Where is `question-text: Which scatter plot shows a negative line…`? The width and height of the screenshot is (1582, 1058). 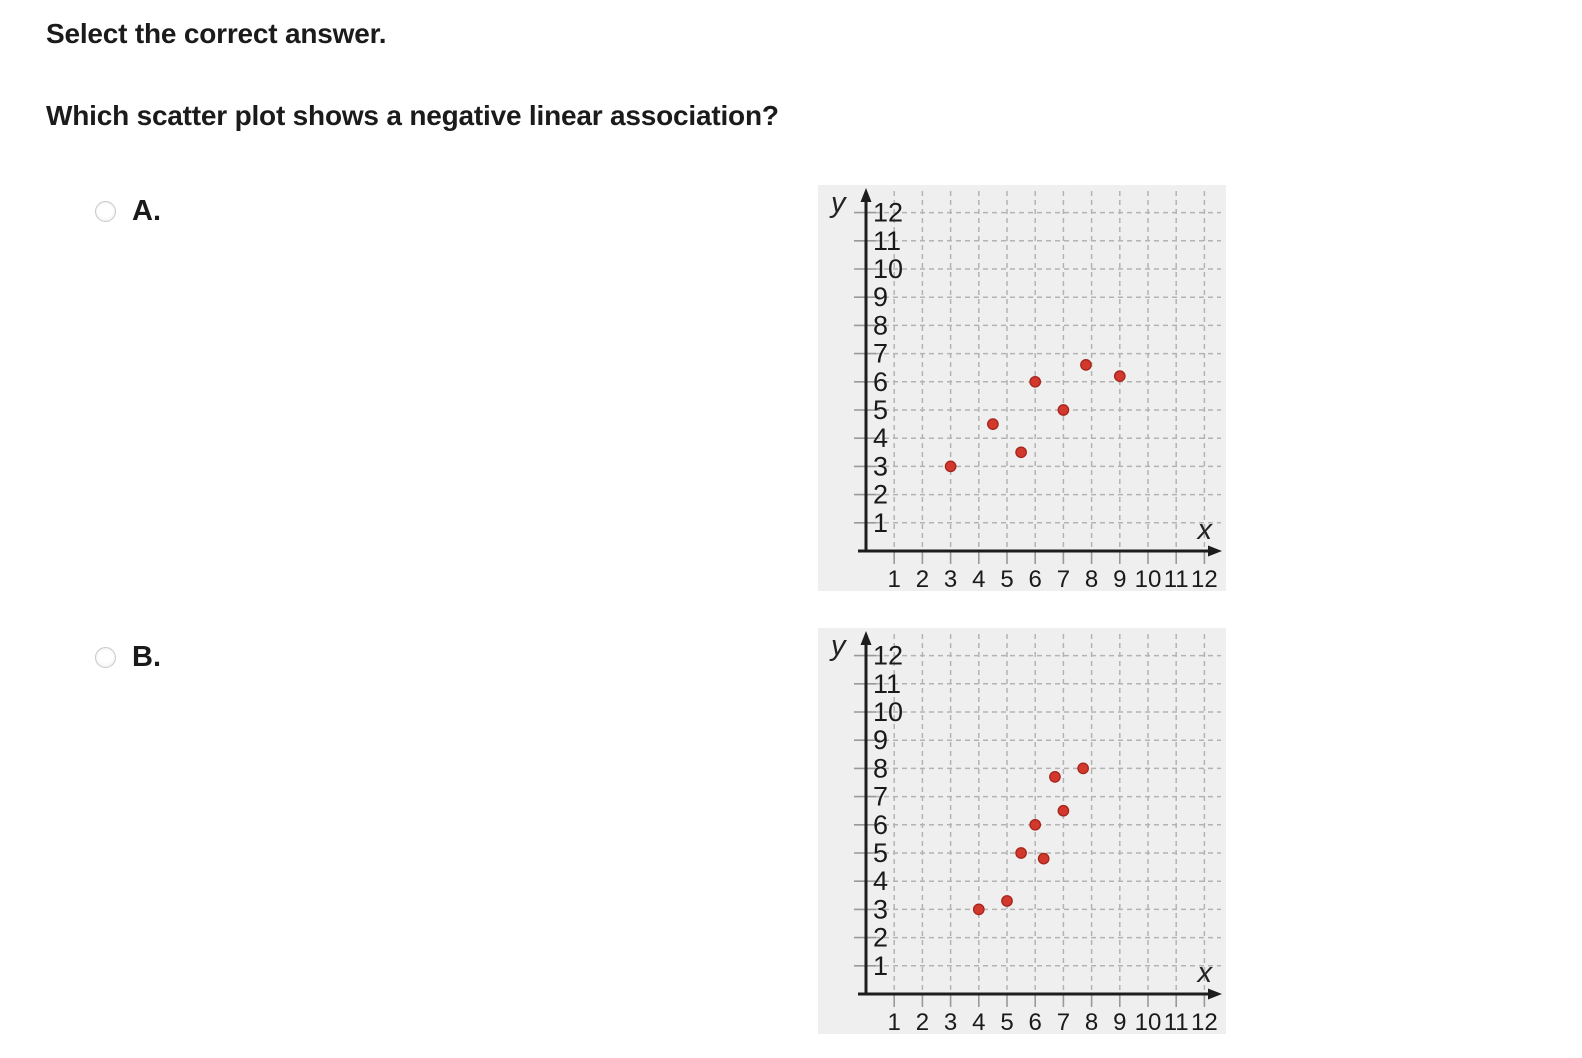
question-text: Which scatter plot shows a negative line… is located at coordinates (412, 115).